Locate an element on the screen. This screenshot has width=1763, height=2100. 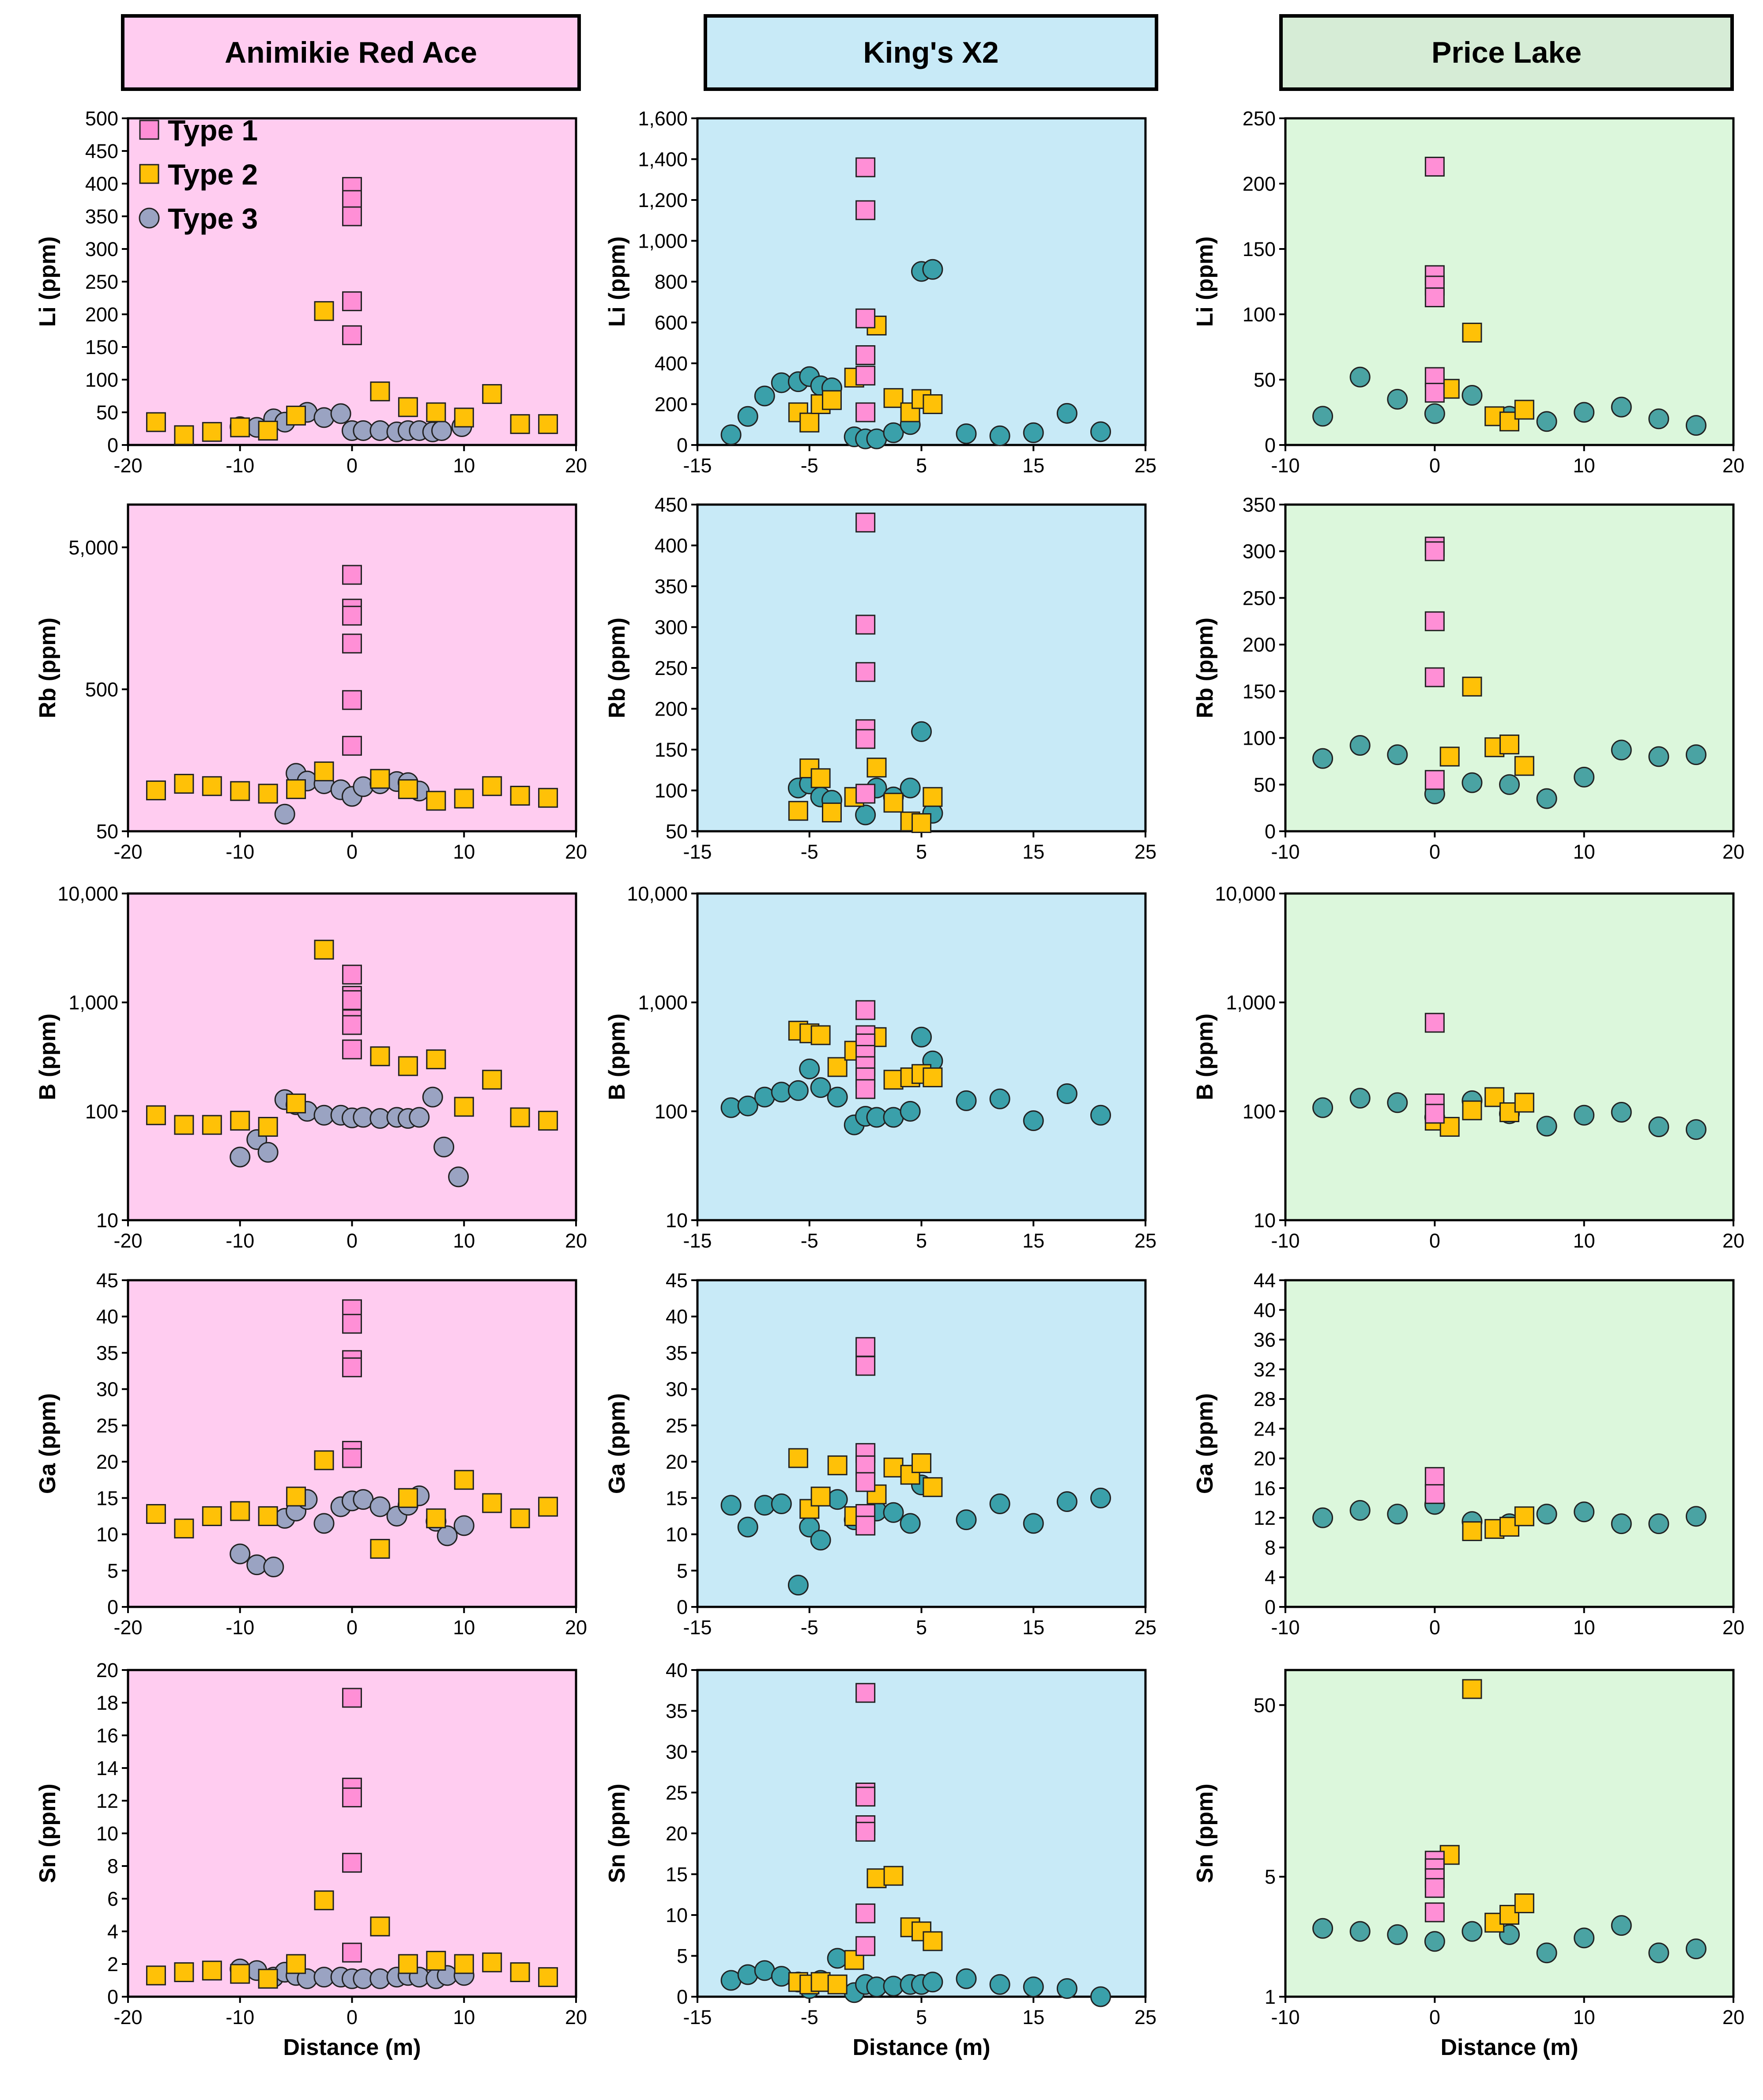
y-tick-label: 50 is located at coordinates (677, 831).